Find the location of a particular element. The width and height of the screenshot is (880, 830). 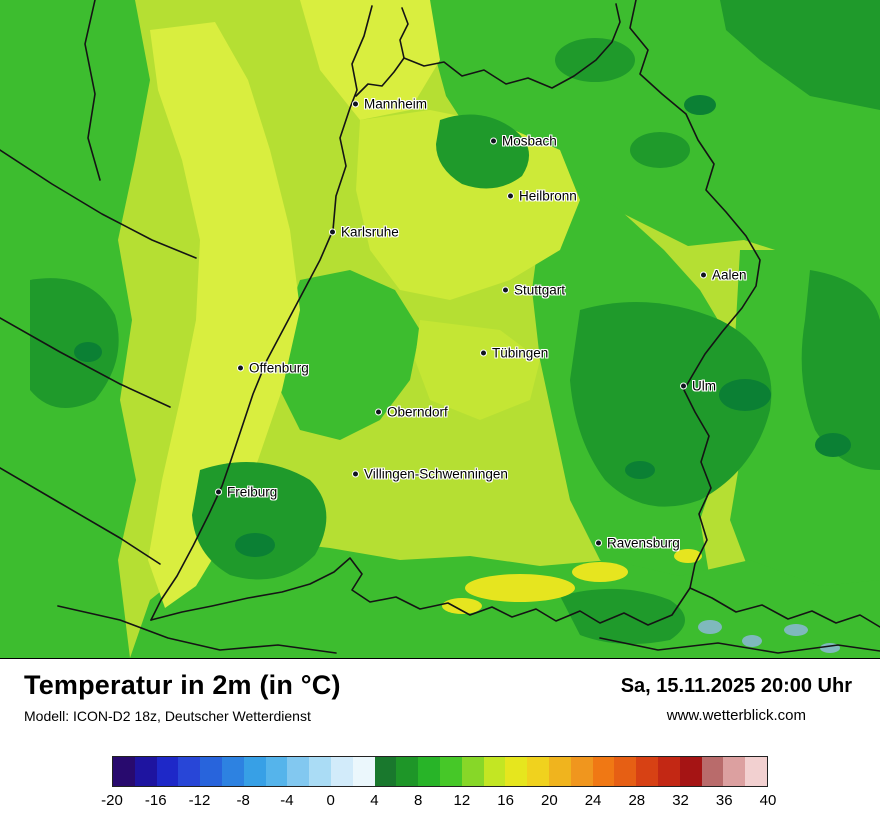

city-label: Ulm is located at coordinates (704, 386).